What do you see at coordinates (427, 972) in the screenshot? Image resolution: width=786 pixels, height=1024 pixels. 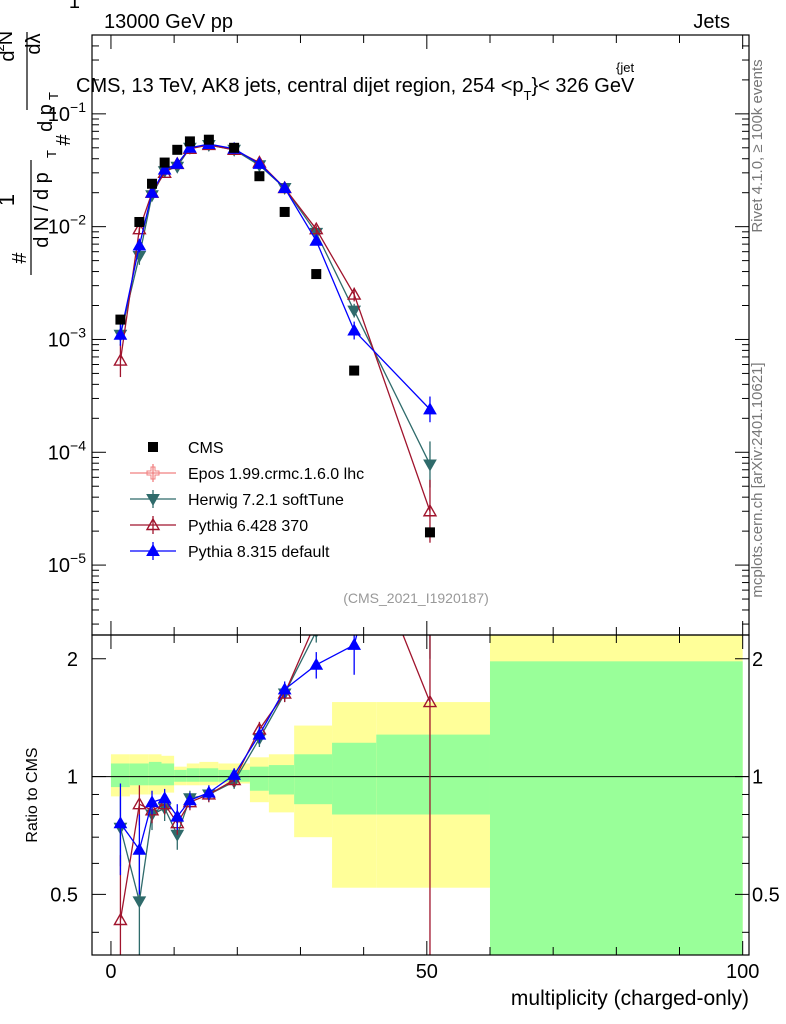 I see `x-tick-label: 50` at bounding box center [427, 972].